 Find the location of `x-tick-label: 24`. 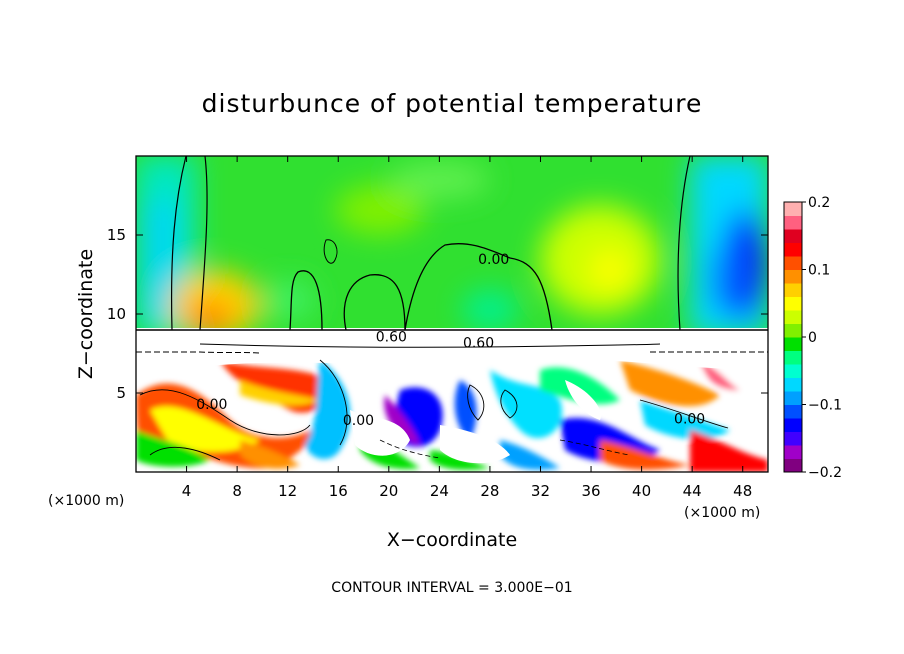

x-tick-label: 24 is located at coordinates (439, 491).